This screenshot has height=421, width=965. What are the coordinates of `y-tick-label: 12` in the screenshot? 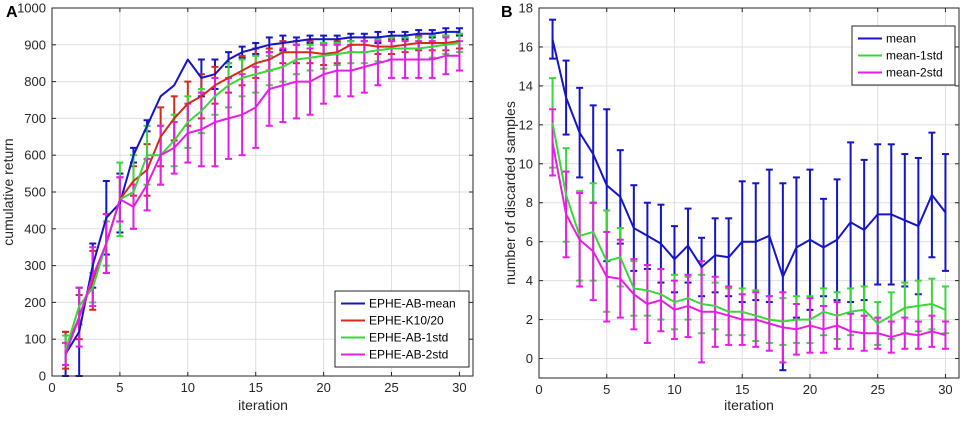 It's located at (526, 124).